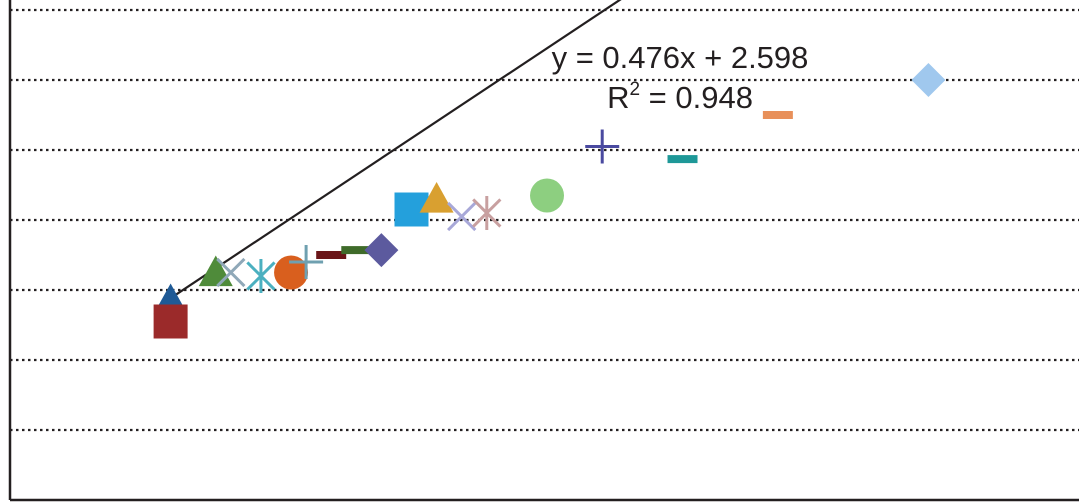 Image resolution: width=1079 pixels, height=504 pixels. Describe the element at coordinates (436, 197) in the screenshot. I see `data-point-triangle` at that location.